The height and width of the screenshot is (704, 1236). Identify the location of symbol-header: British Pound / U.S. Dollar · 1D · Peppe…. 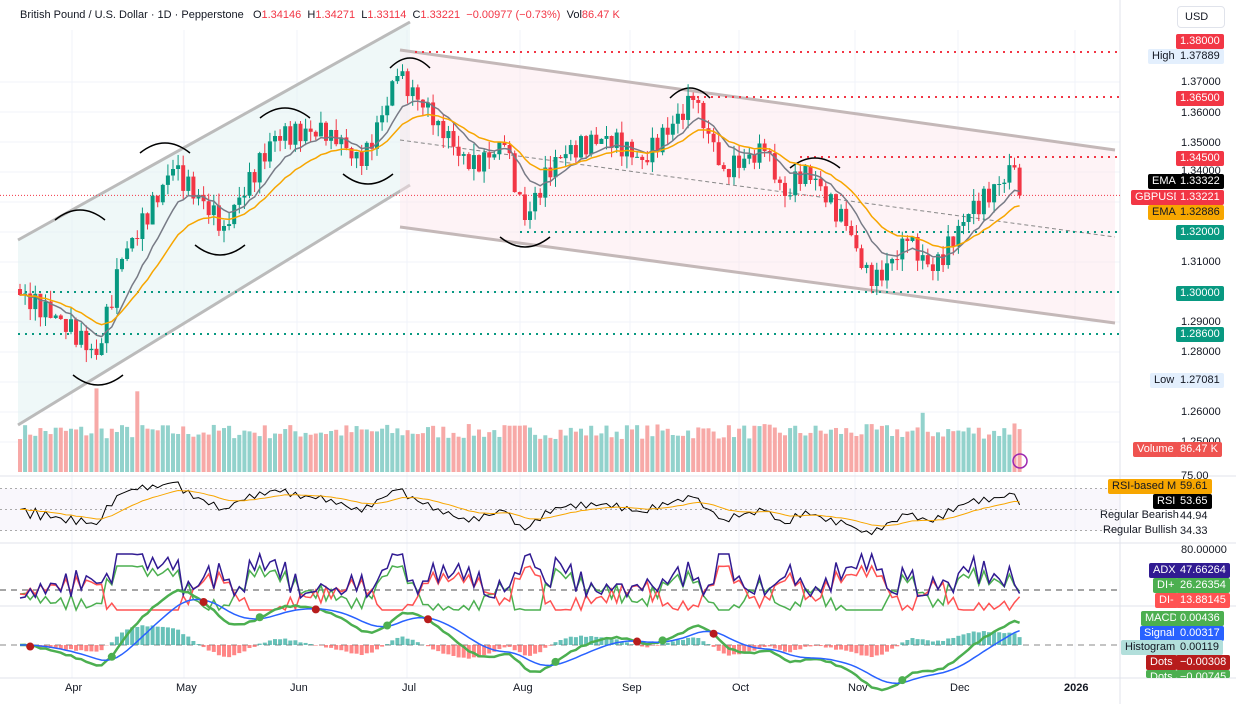
(320, 15).